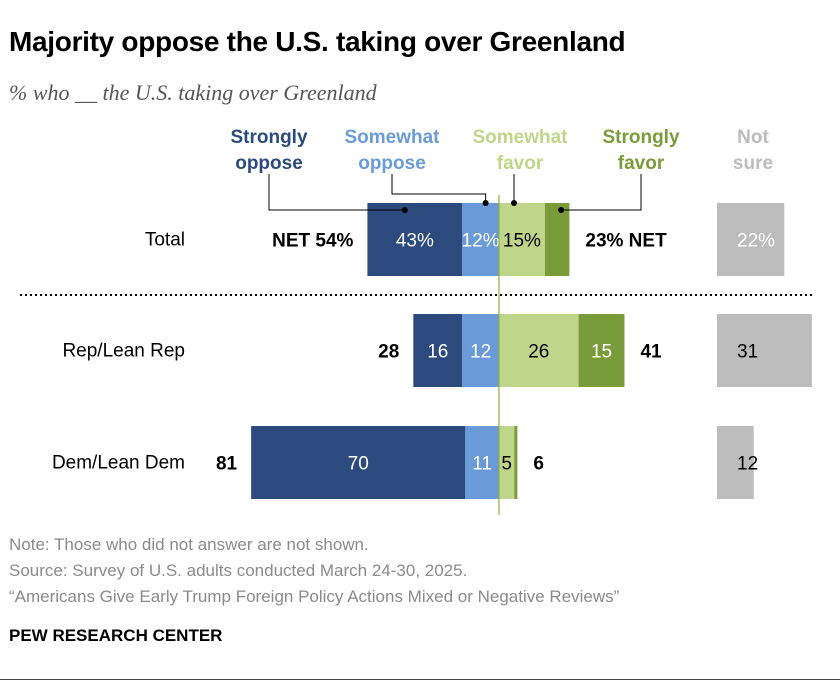  Describe the element at coordinates (388, 352) in the screenshot. I see `net-oppose-label: 28` at that location.